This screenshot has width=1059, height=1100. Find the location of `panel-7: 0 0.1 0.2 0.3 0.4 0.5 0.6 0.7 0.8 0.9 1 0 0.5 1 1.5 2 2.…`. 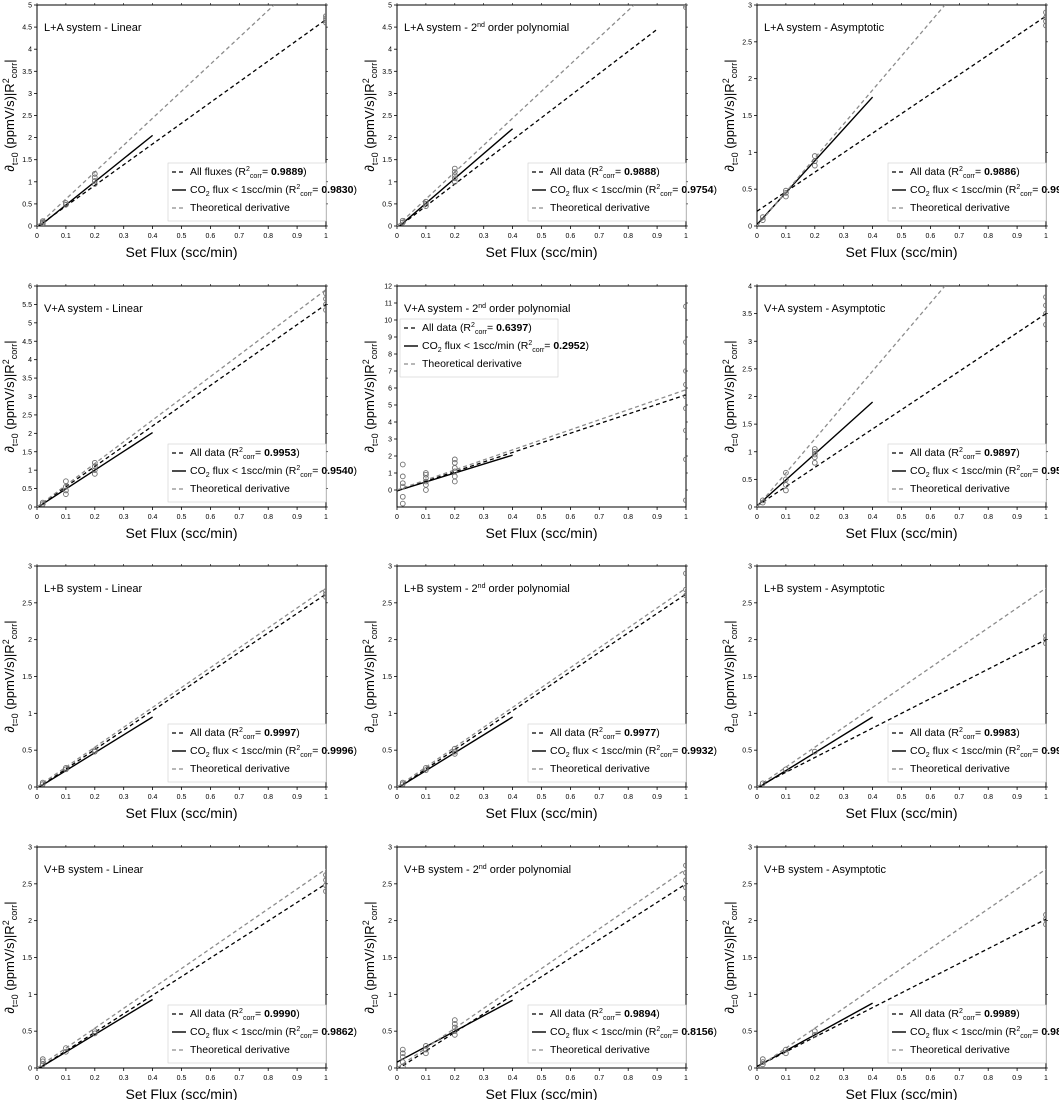

panel-7: 0 0.1 0.2 0.3 0.4 0.5 0.6 0.7 0.8 0.9 1 0 0.5 1 1.5 2 2.… is located at coordinates (179, 693).